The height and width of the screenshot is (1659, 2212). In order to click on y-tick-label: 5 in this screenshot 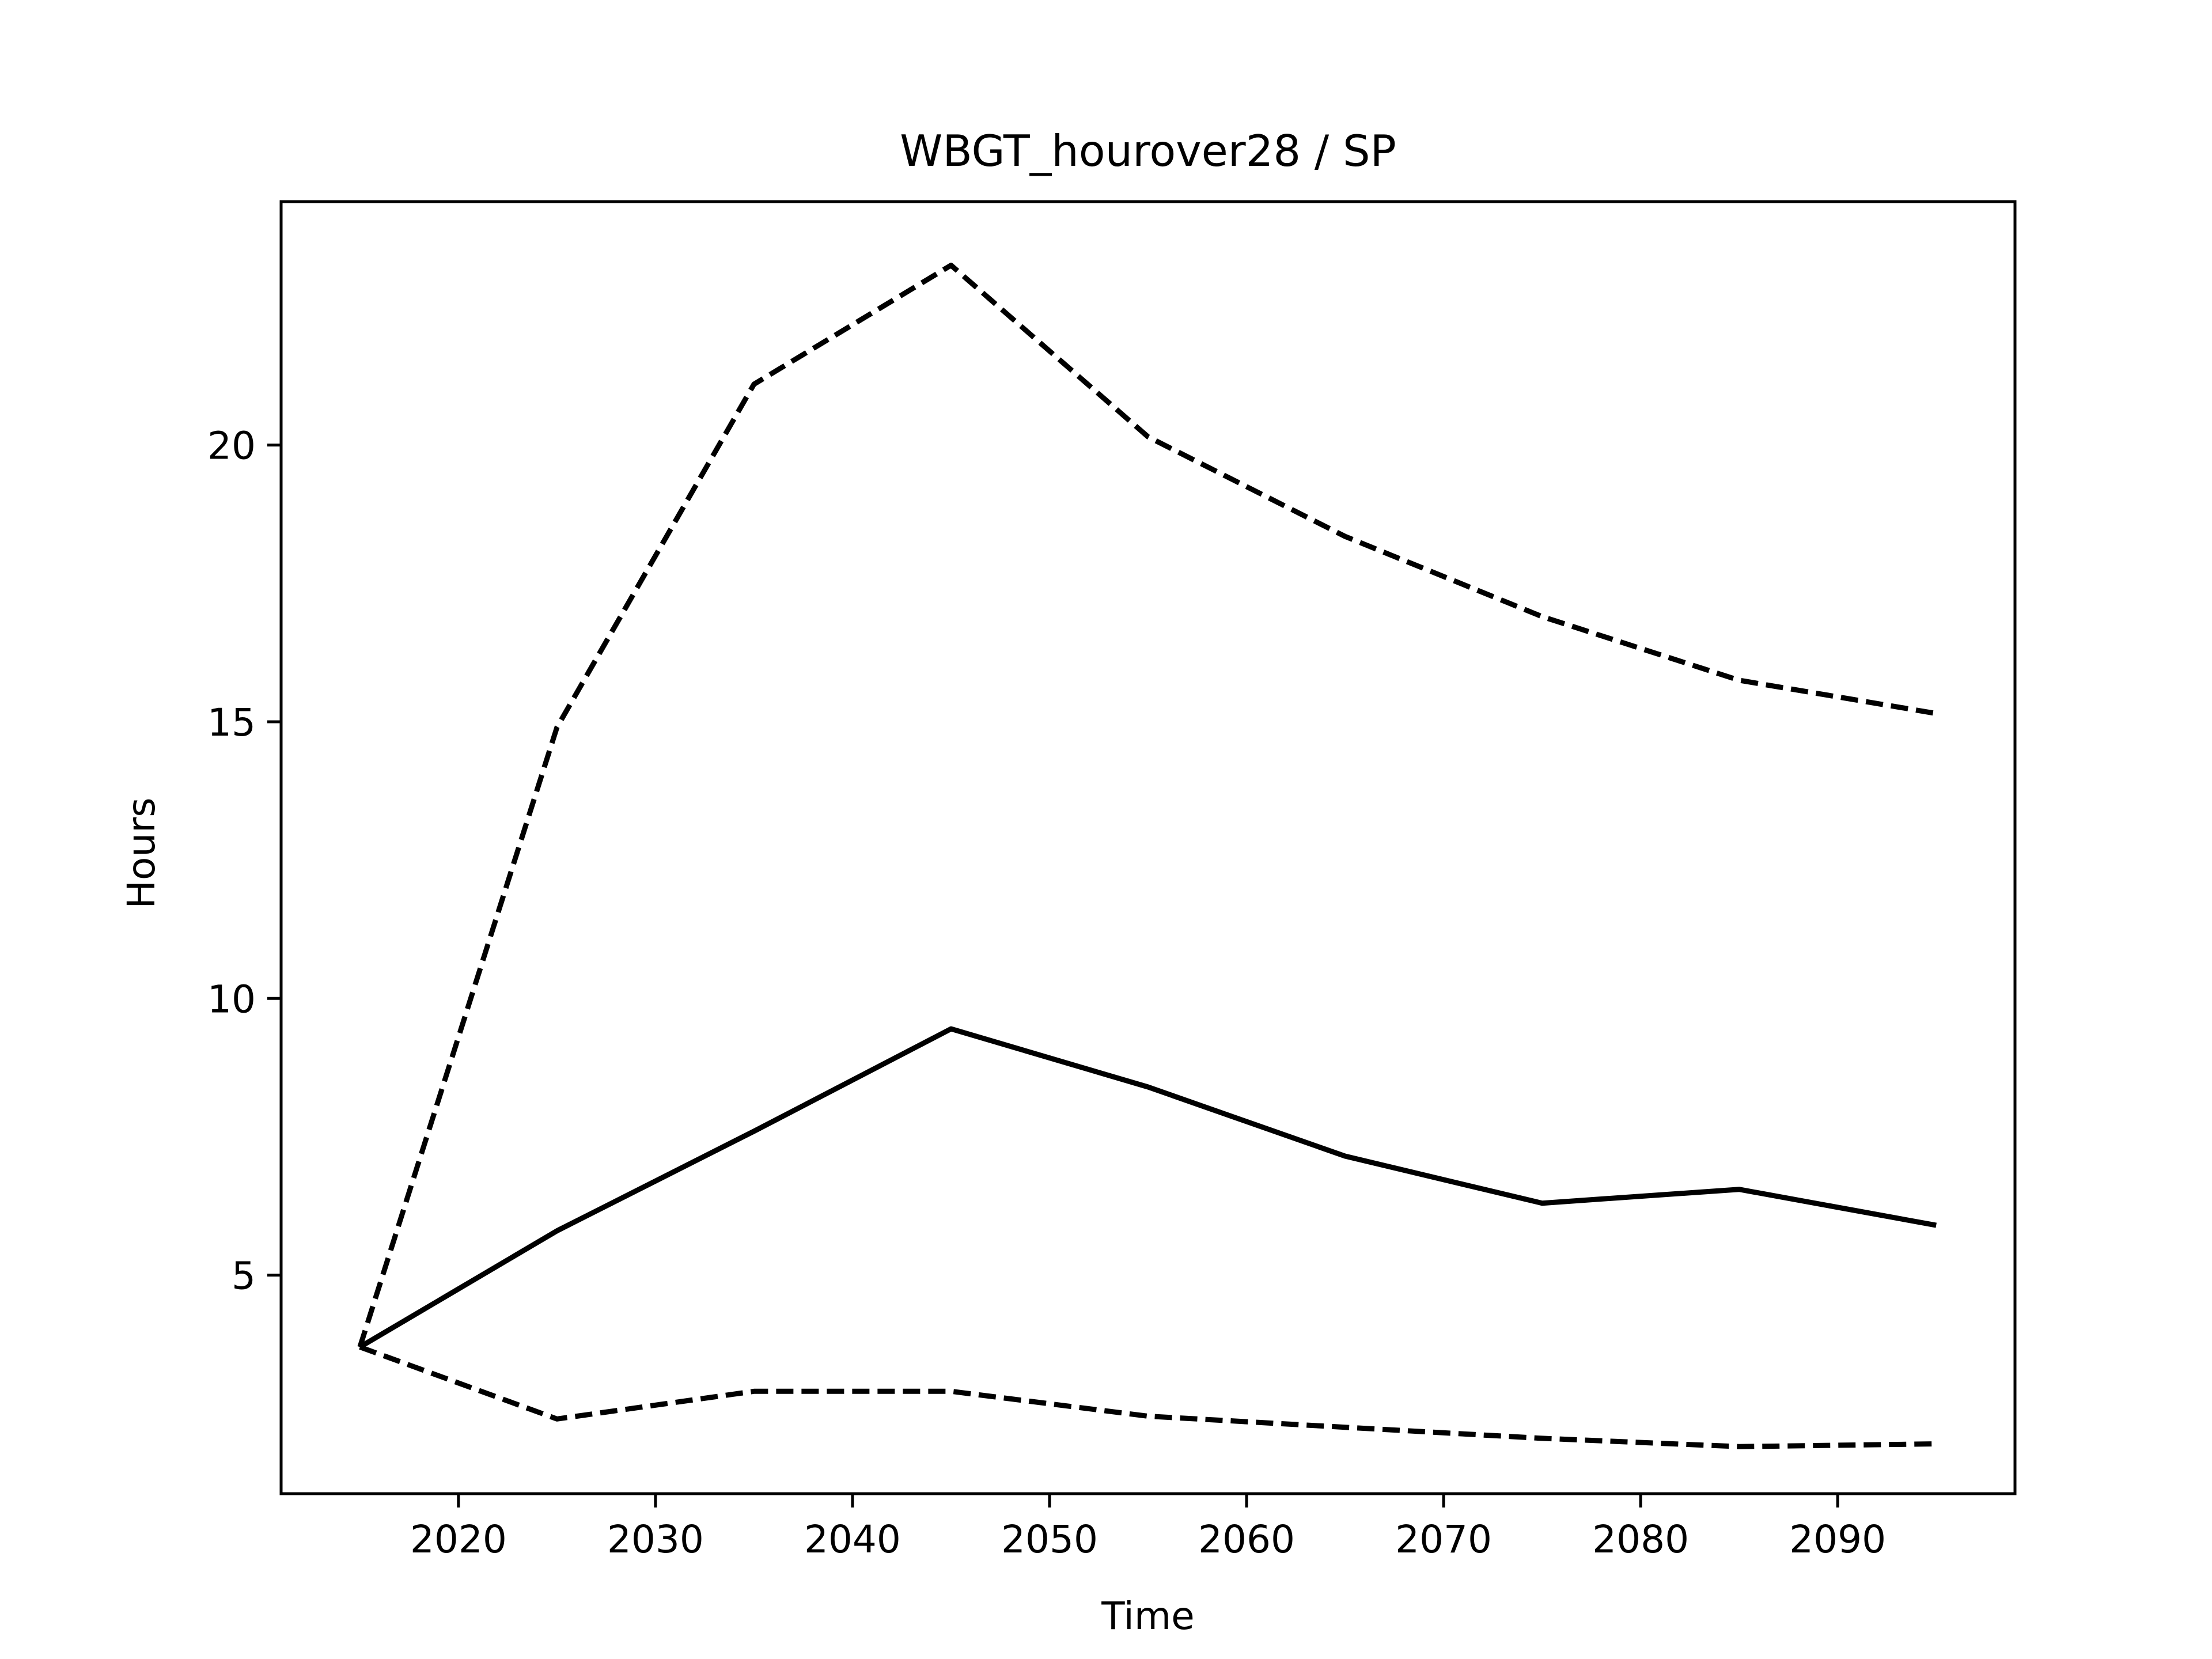, I will do `click(244, 1276)`.